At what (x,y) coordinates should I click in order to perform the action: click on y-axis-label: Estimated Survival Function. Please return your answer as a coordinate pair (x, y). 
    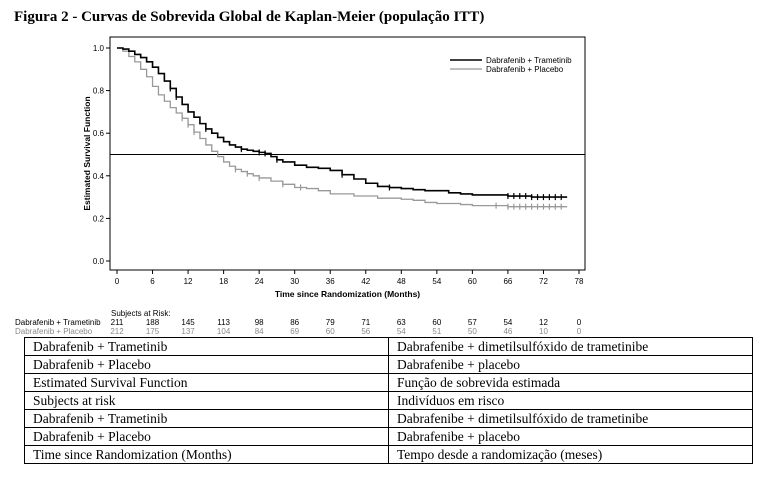
    Looking at the image, I should click on (87, 153).